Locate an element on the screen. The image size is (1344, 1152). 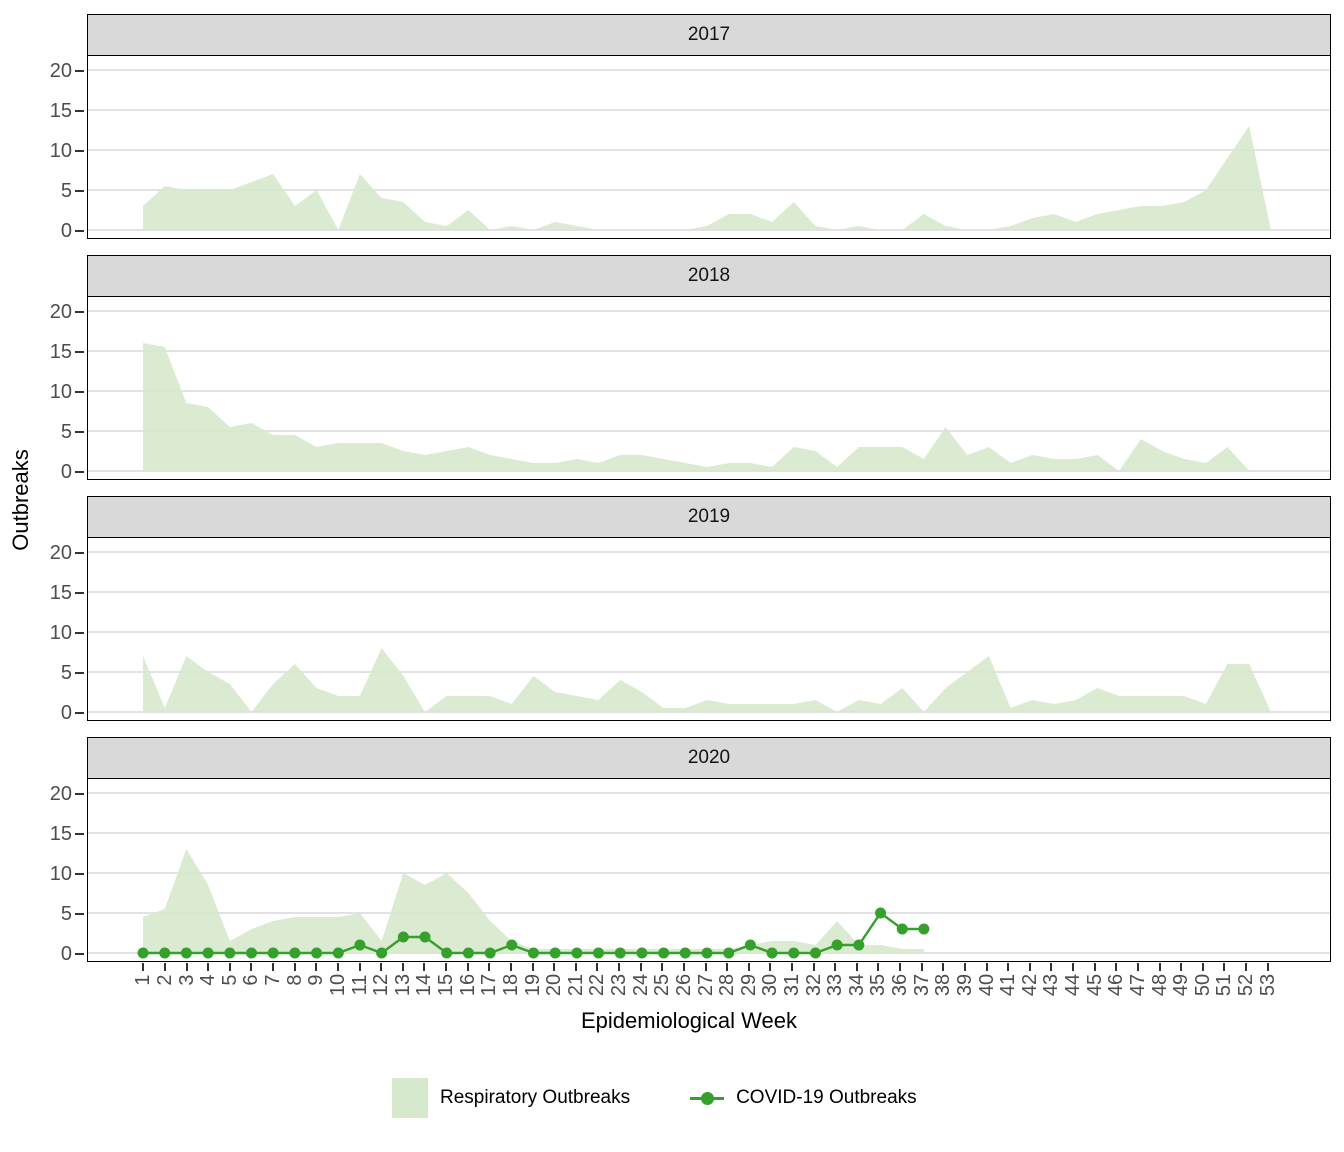
facet-title-2019: 2019 is located at coordinates (709, 516).